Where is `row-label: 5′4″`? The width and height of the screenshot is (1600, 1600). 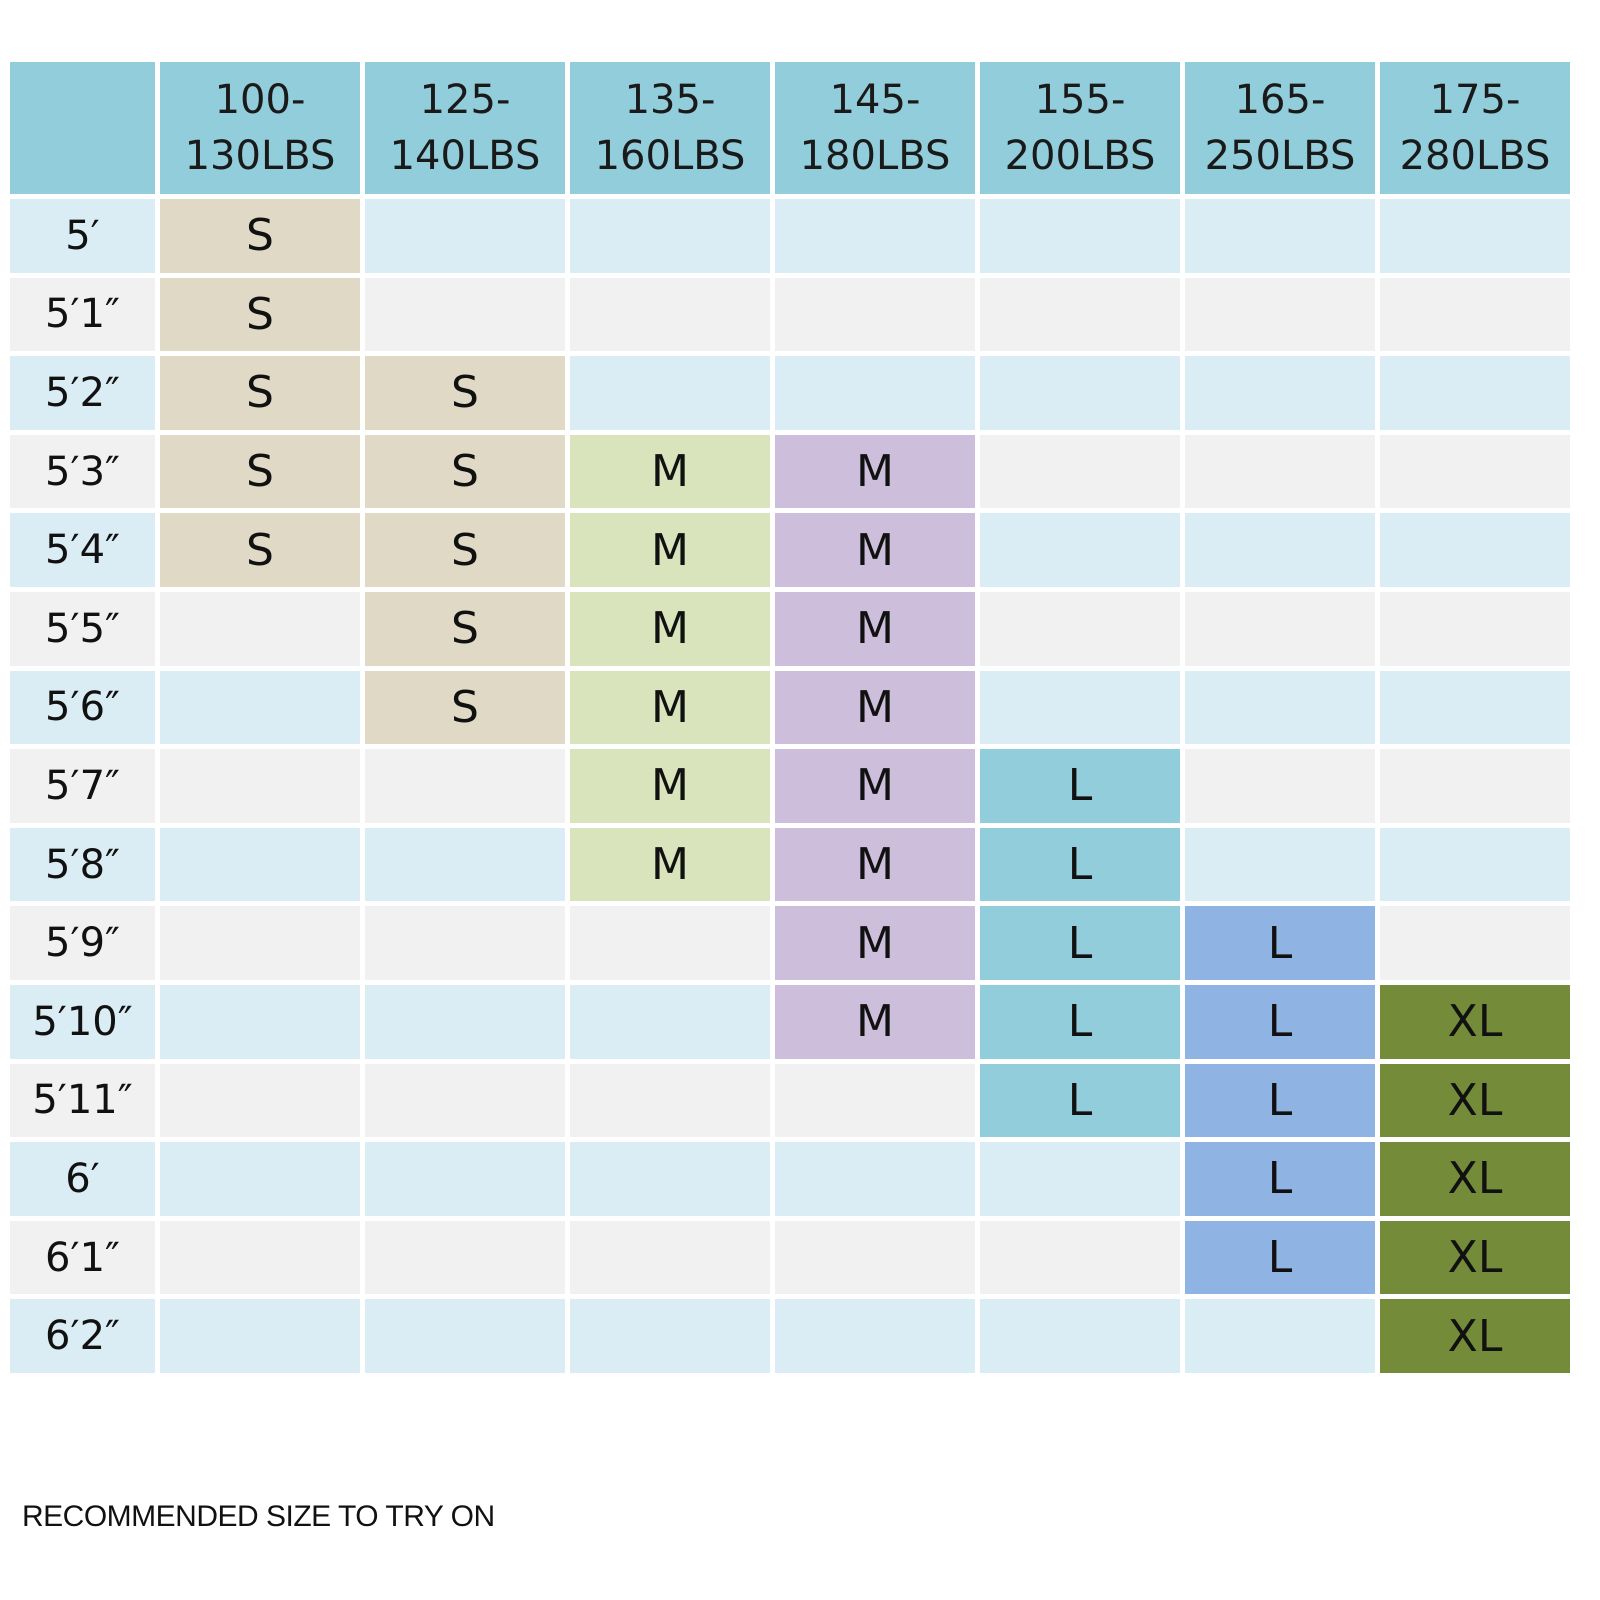
row-label: 5′4″ is located at coordinates (82, 550).